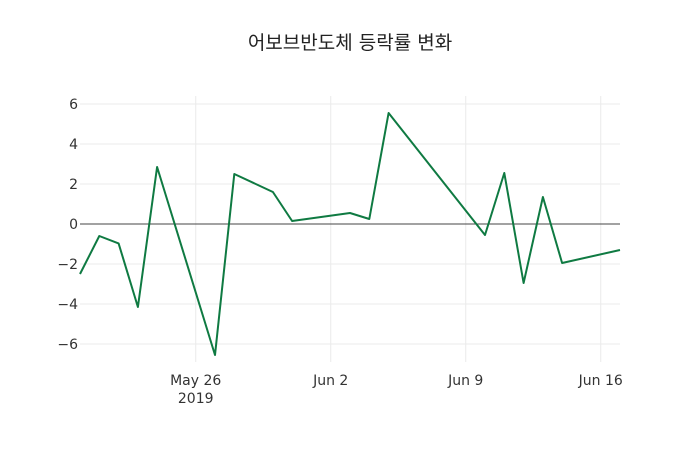  Describe the element at coordinates (600, 381) in the screenshot. I see `x-tick-label: Jun 16` at that location.